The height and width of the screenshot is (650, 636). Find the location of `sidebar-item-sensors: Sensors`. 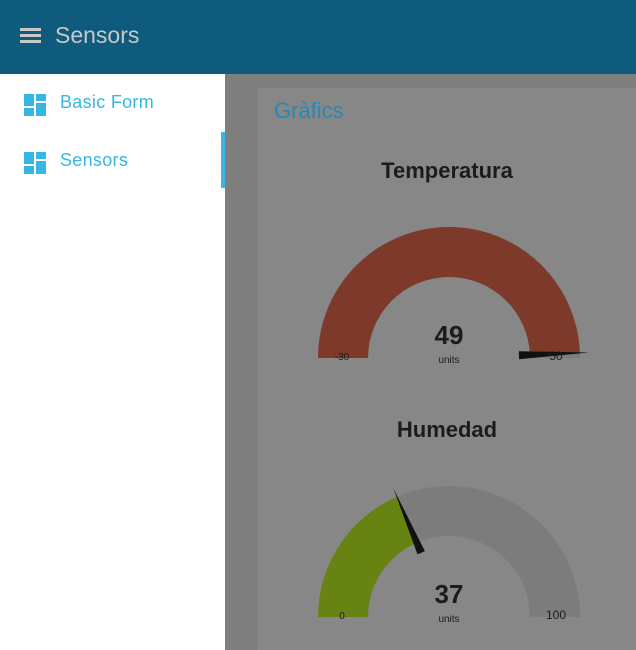

sidebar-item-sensors: Sensors is located at coordinates (112, 160).